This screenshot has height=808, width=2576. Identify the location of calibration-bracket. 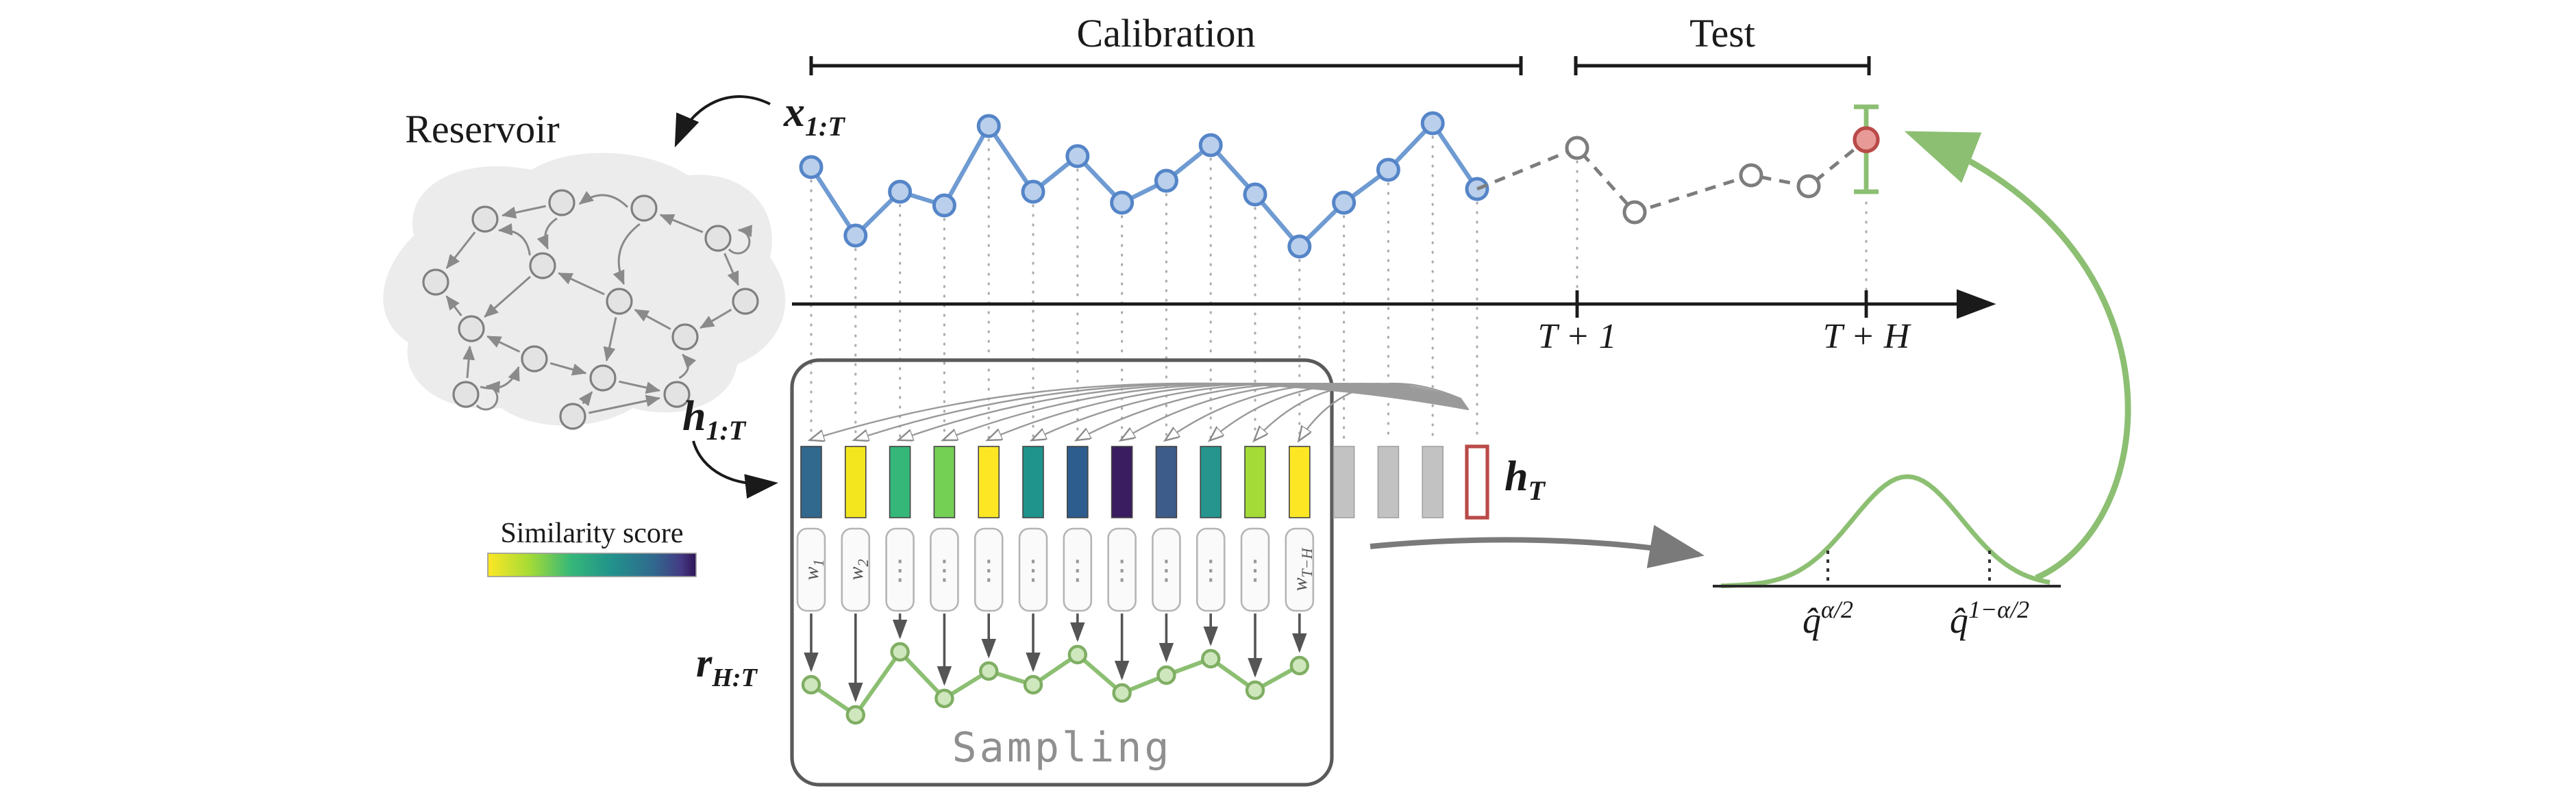
(1166, 65).